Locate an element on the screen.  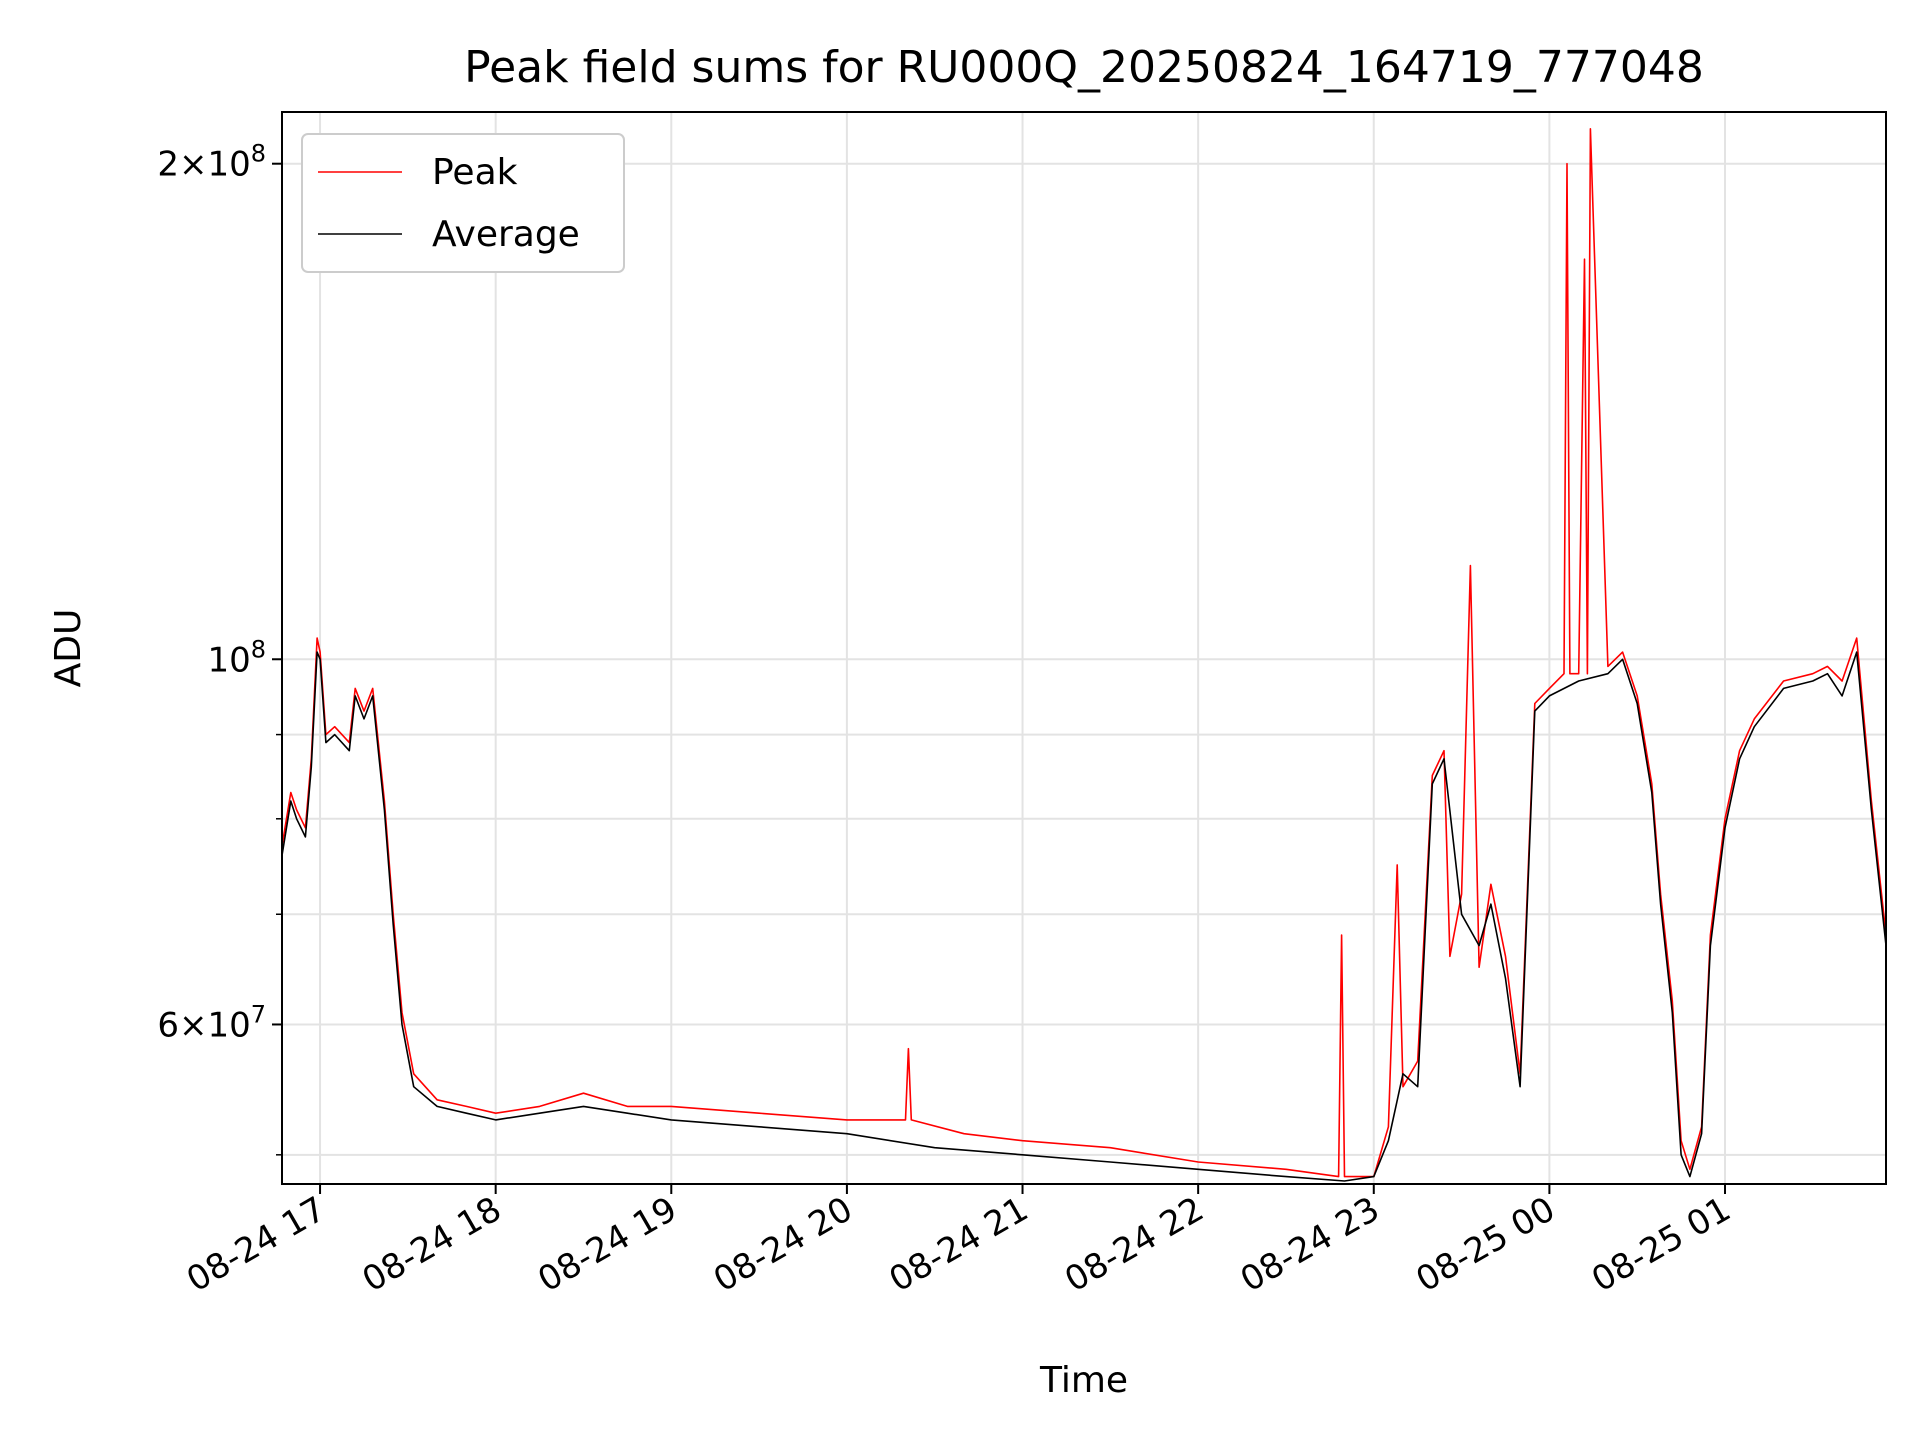
y-tick-label: 108 is located at coordinates (236, 657).